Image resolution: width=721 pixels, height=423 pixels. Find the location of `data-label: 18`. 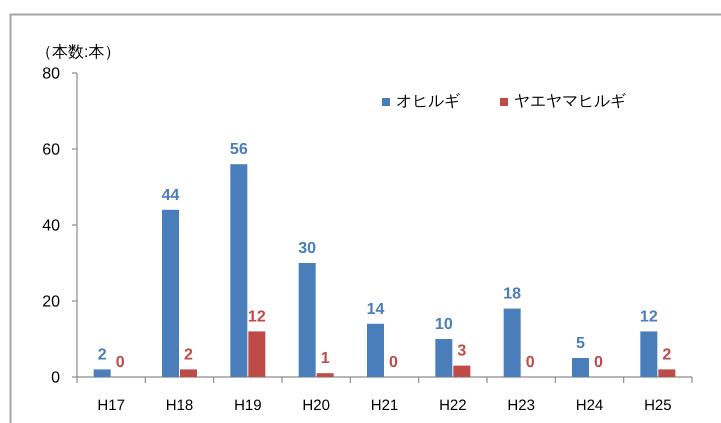

data-label: 18 is located at coordinates (512, 294).